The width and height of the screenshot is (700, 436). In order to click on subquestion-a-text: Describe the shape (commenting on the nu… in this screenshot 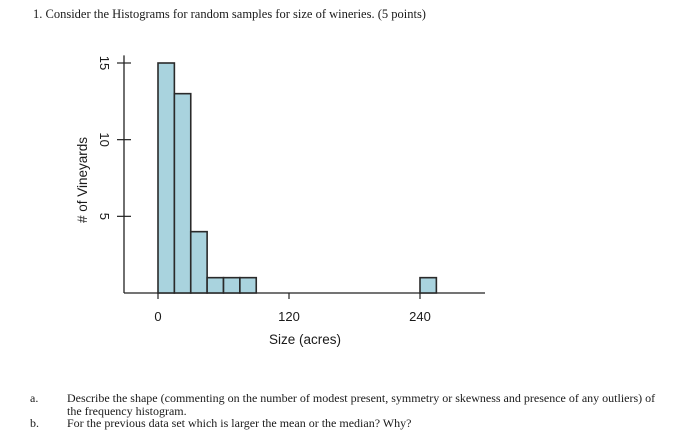, I will do `click(361, 404)`.